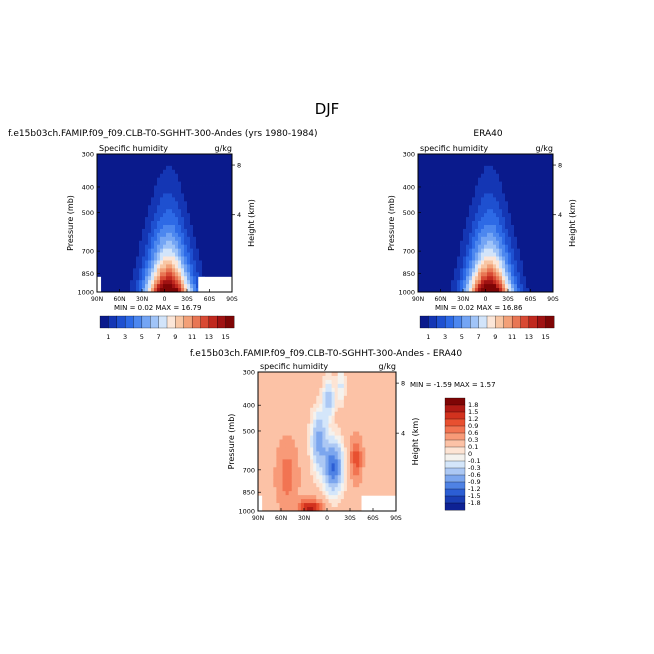  I want to click on x-tick-label: 60N, so click(440, 299).